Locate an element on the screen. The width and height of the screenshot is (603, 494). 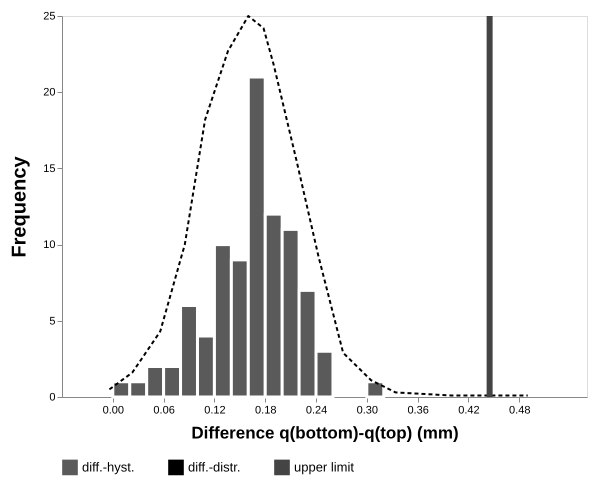
x-tick-label: 0.00 is located at coordinates (113, 410).